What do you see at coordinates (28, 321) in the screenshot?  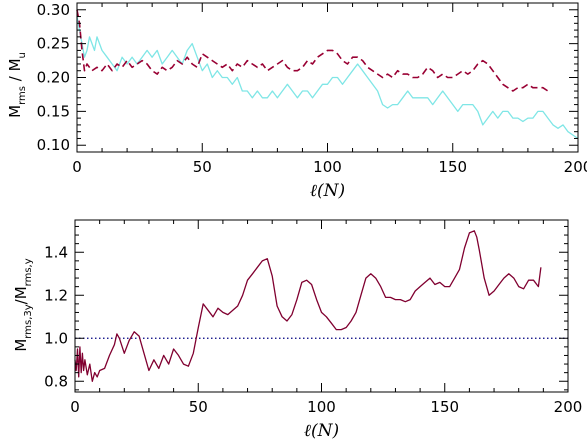 I see `y-axis-label-subscript: rms,3y` at bounding box center [28, 321].